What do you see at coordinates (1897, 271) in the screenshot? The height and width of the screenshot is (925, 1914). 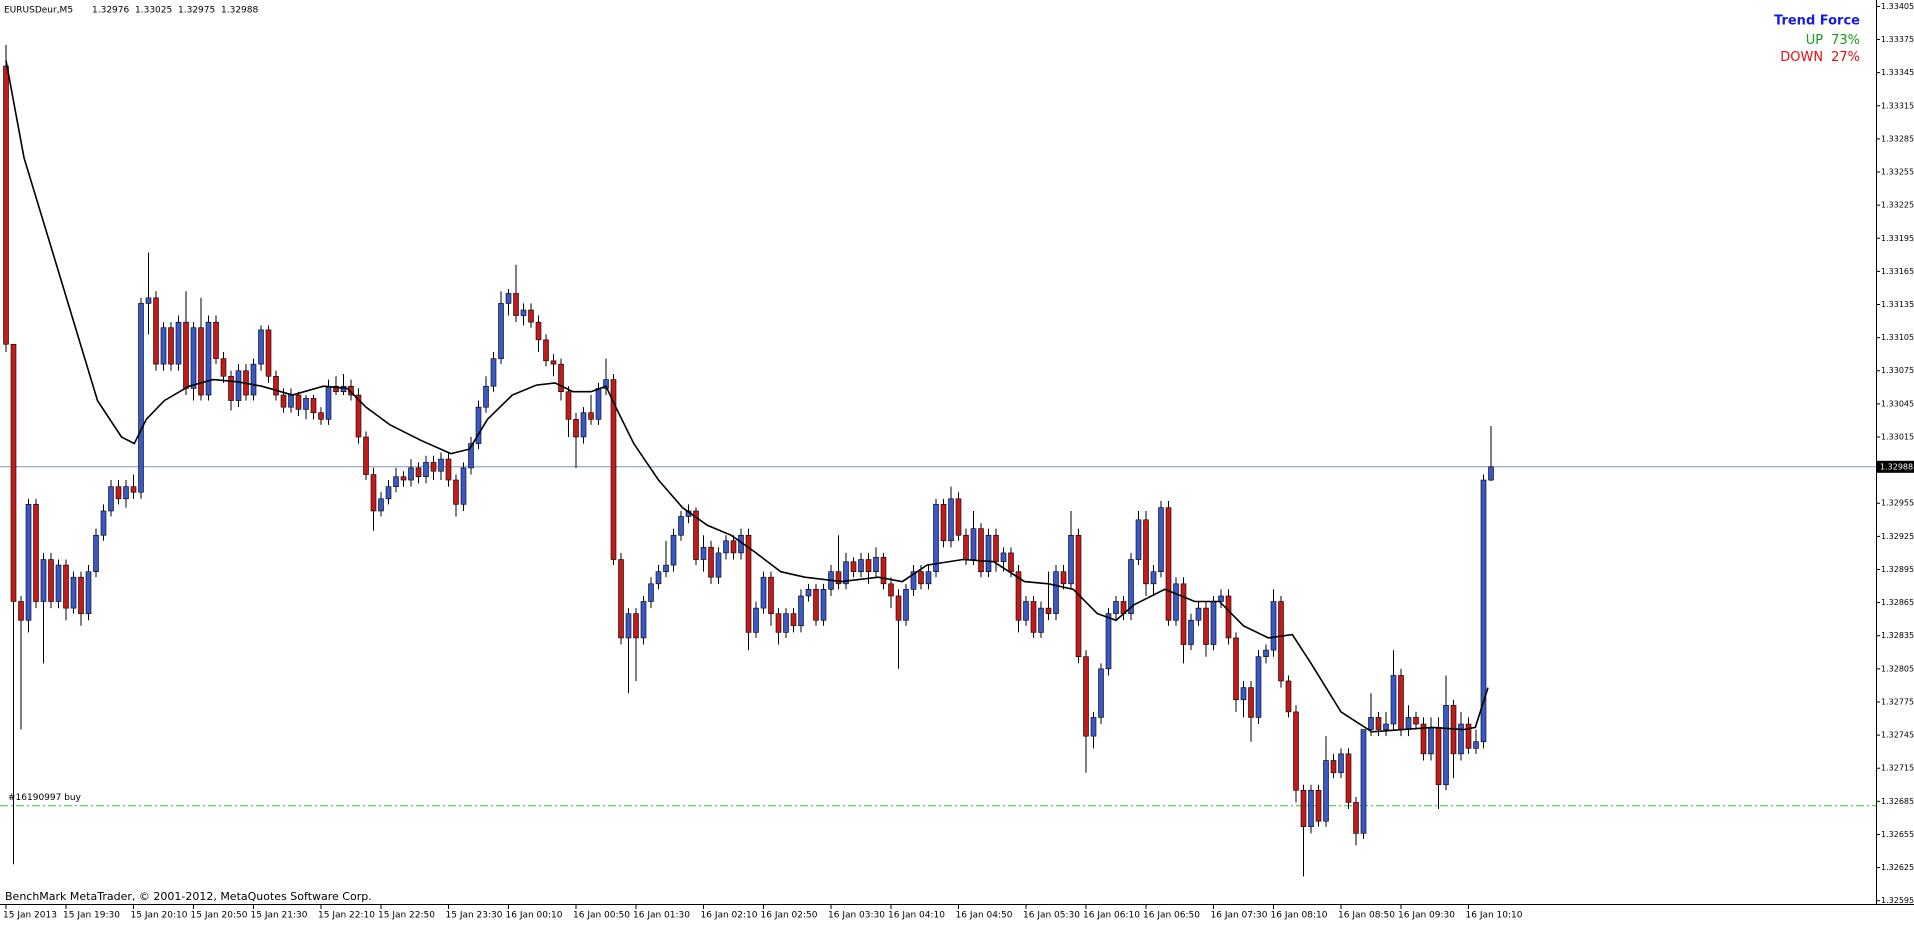 I see `y-tick-label: 1.33165` at bounding box center [1897, 271].